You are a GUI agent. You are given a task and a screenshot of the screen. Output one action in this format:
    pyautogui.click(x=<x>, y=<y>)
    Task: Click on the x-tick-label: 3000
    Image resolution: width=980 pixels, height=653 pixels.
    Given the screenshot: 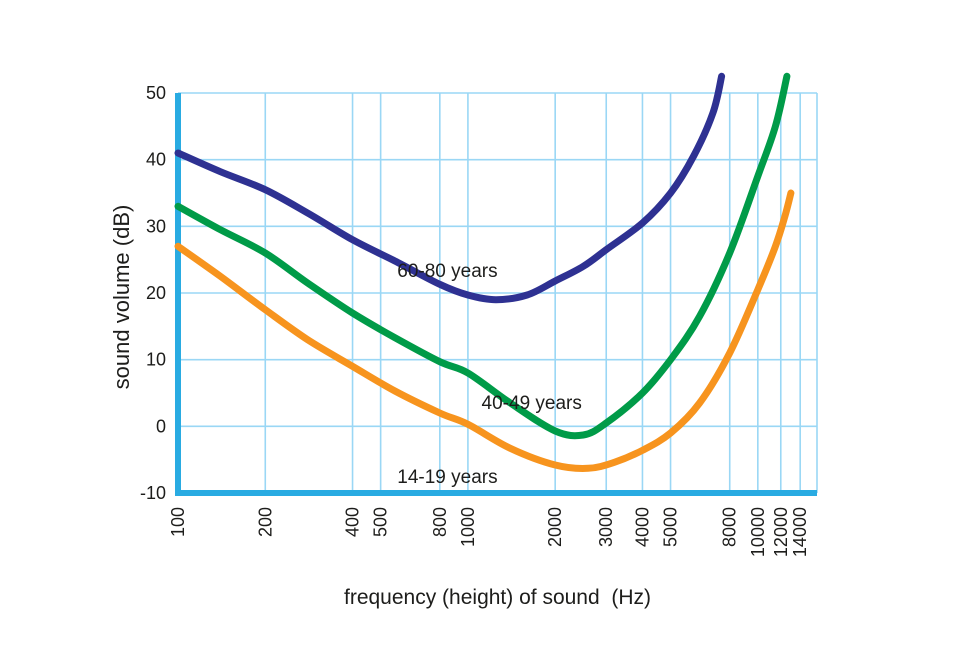 What is the action you would take?
    pyautogui.click(x=606, y=527)
    